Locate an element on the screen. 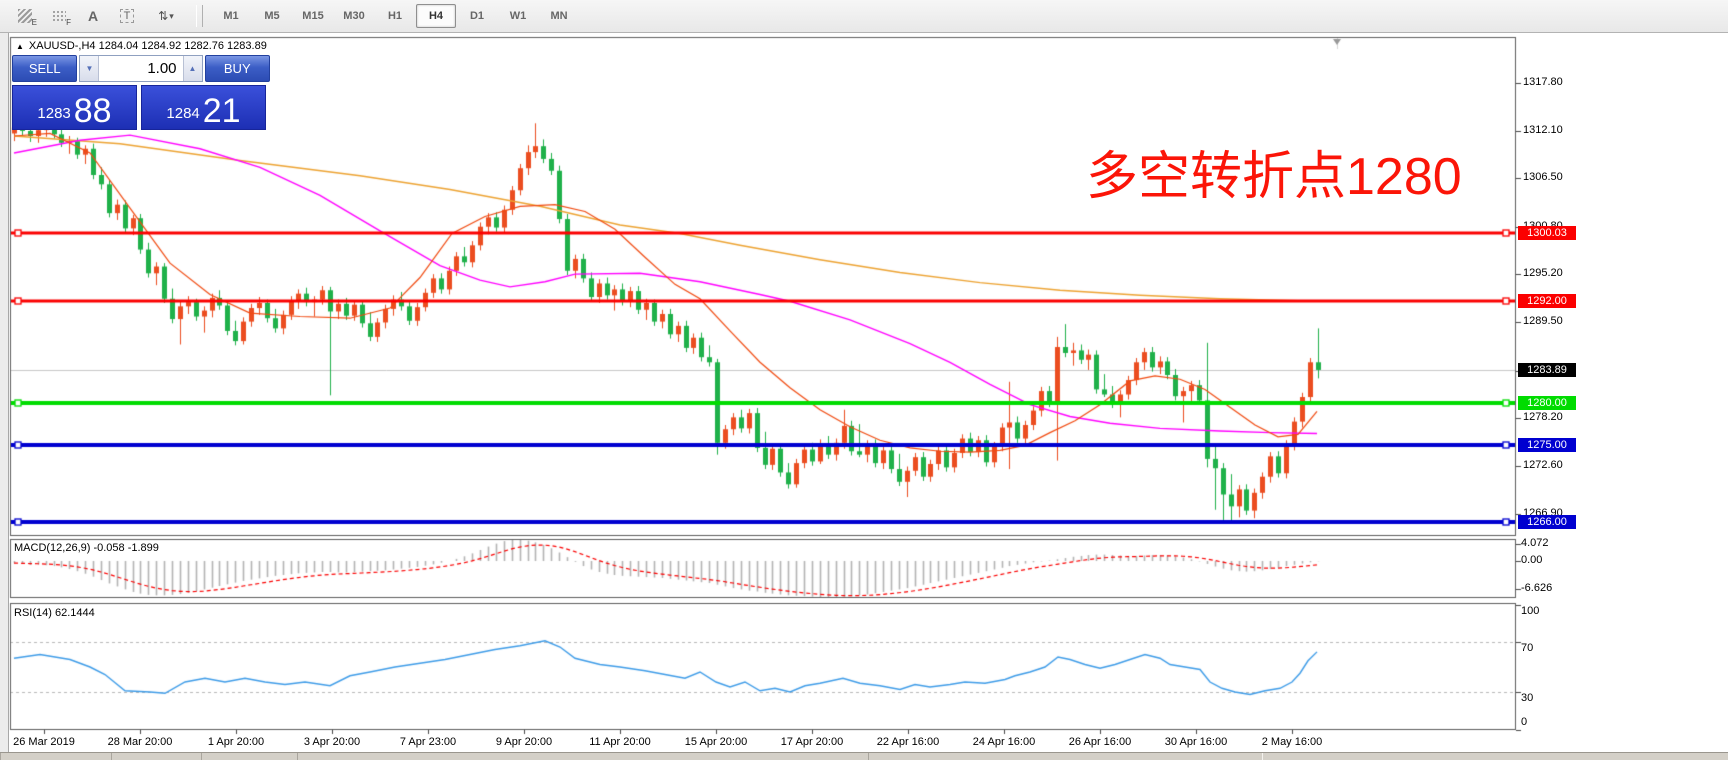 The width and height of the screenshot is (1728, 760). one-click-trade-panel: SELL ▼ 1.00 ▲ BUY 1283 88 1284 21 is located at coordinates (141, 92).